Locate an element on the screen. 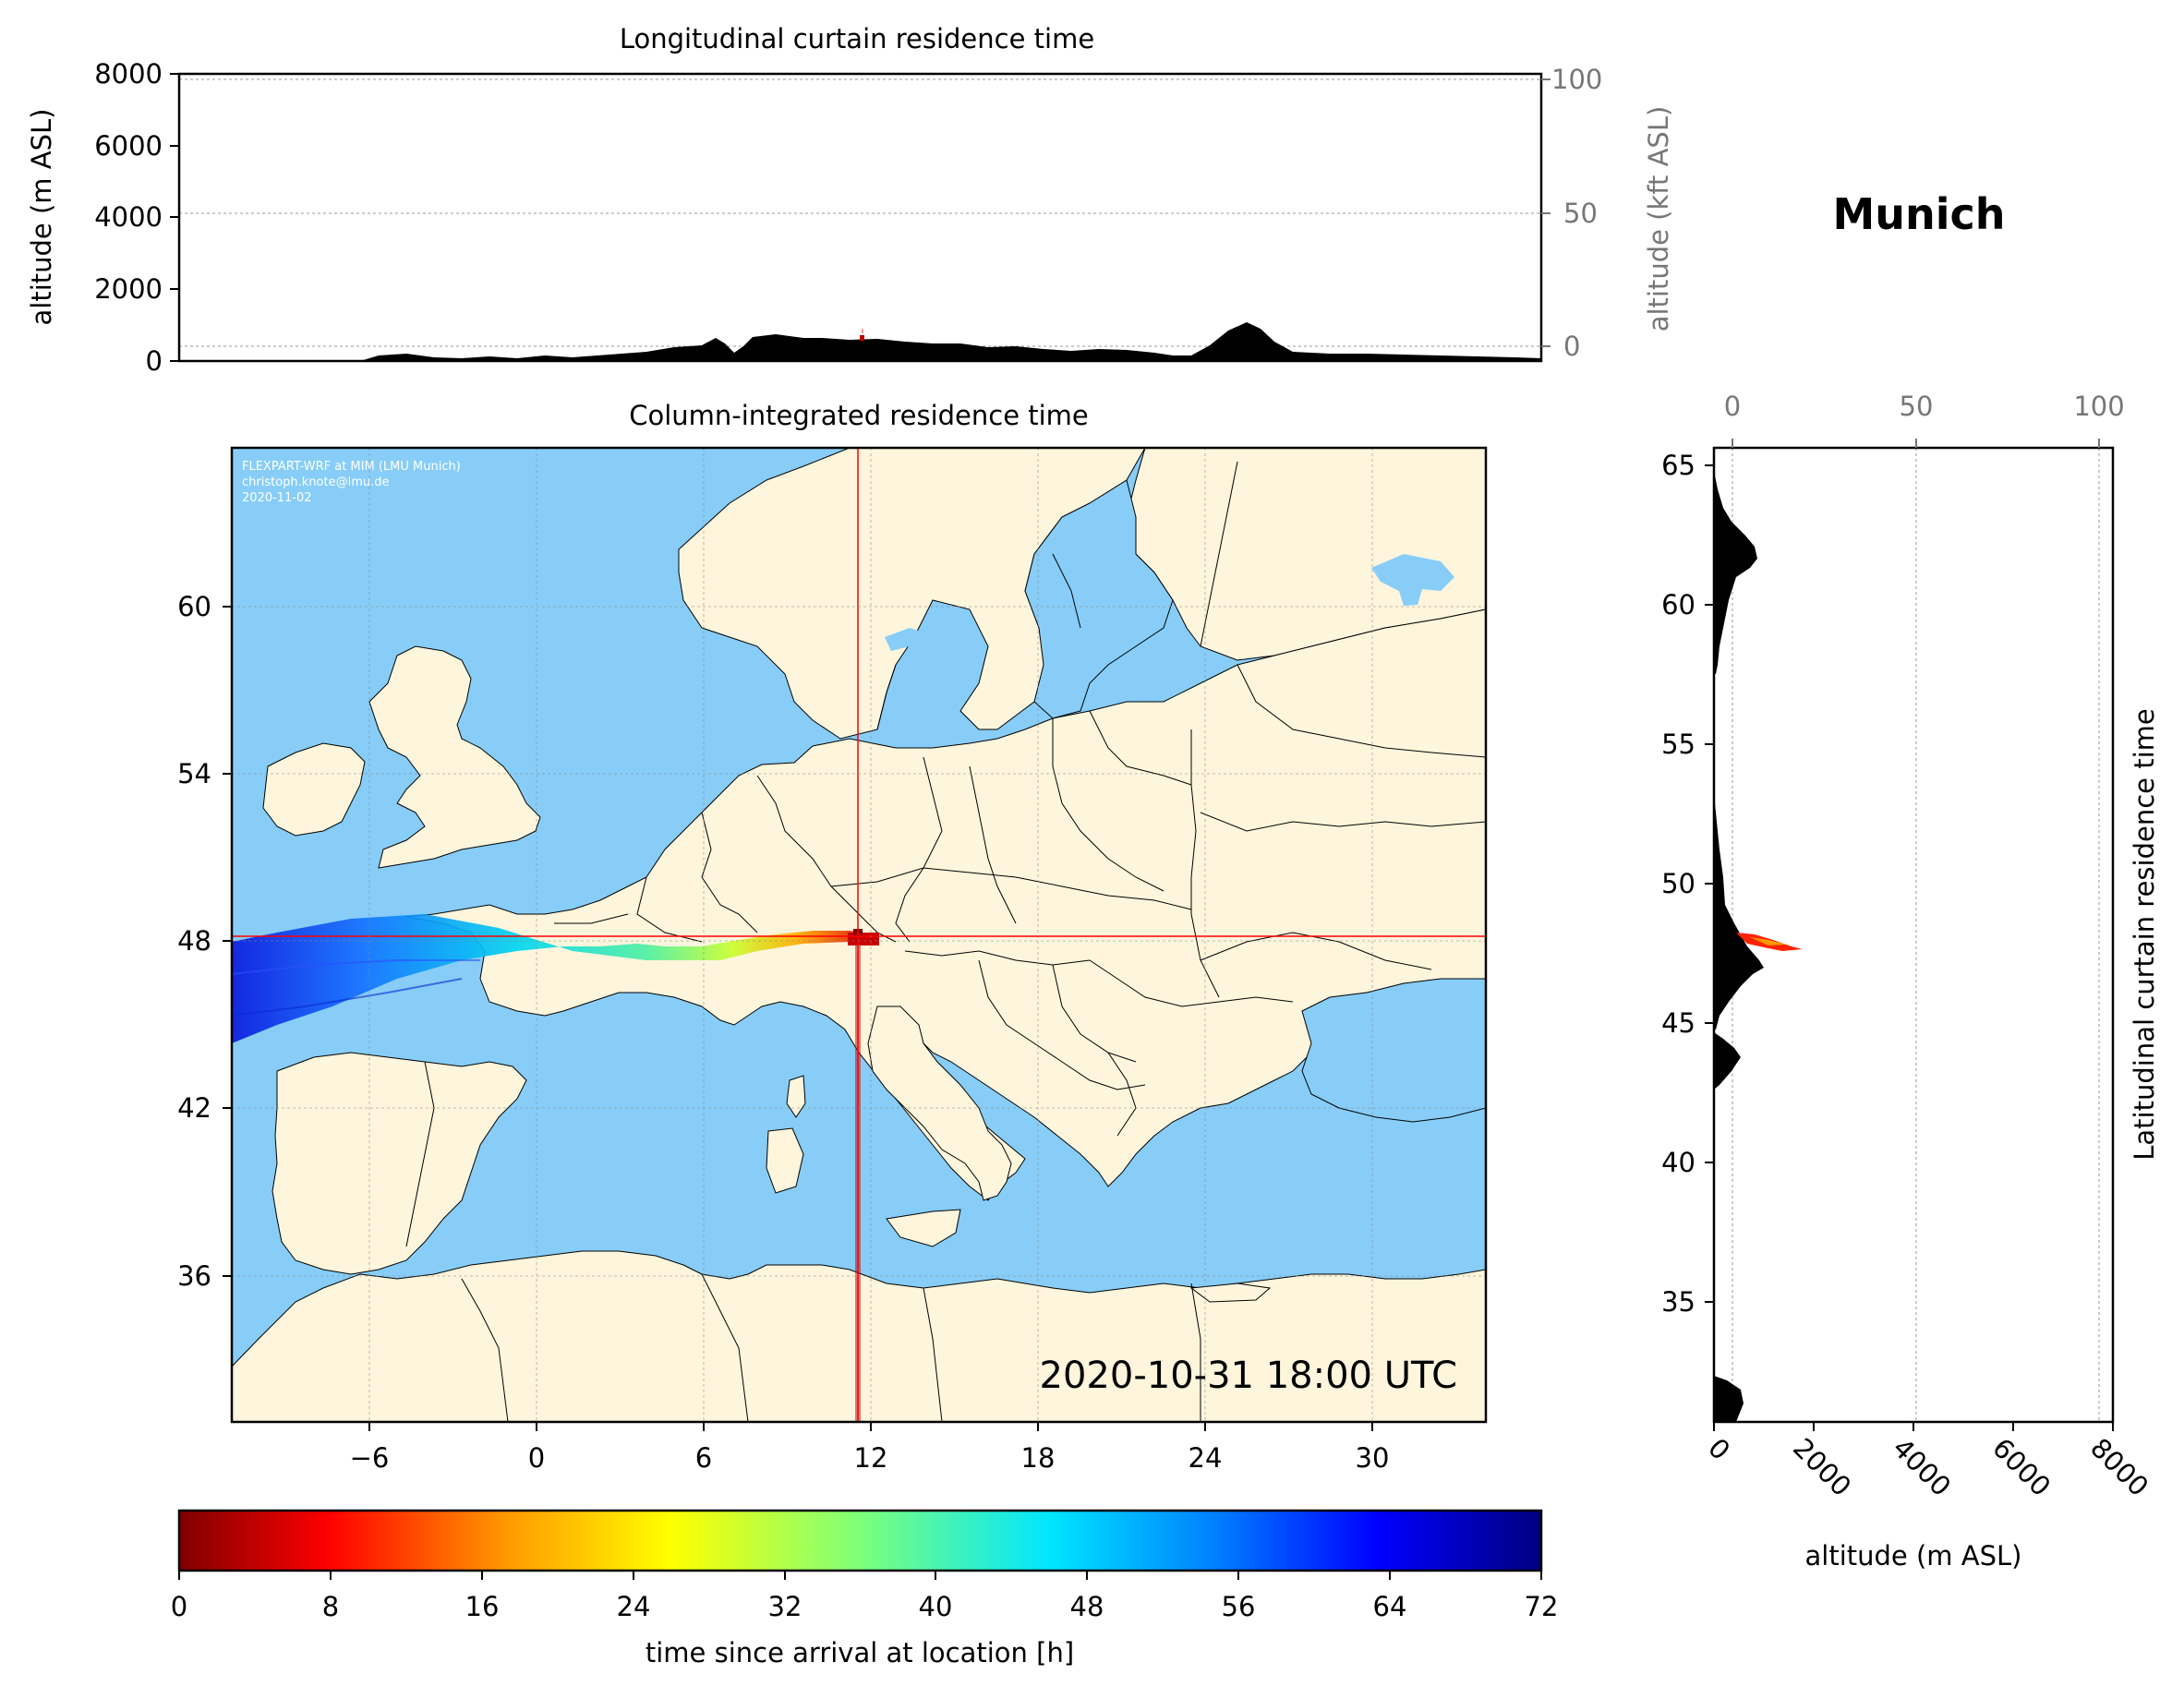 The width and height of the screenshot is (2184, 1698). lat-tick-42: 42 is located at coordinates (194, 1108).